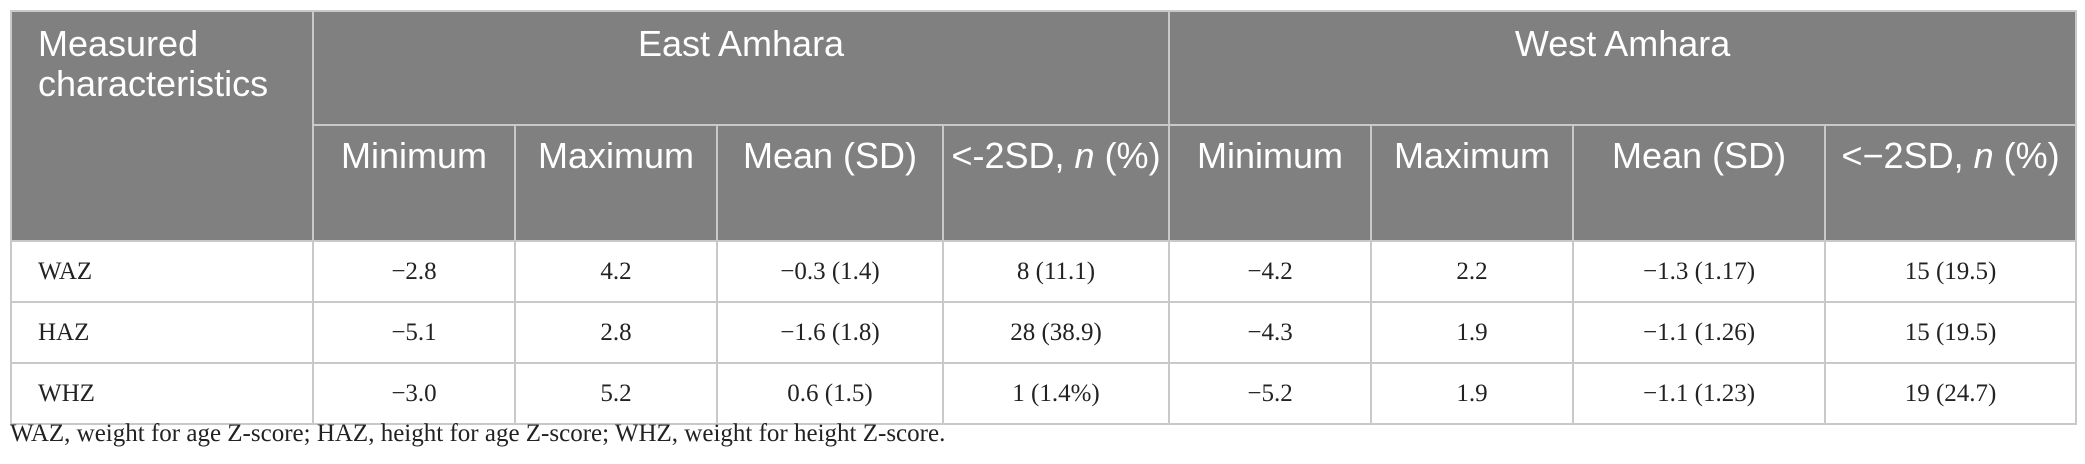  I want to click on table-cell: −0.3 (1.4), so click(830, 271).